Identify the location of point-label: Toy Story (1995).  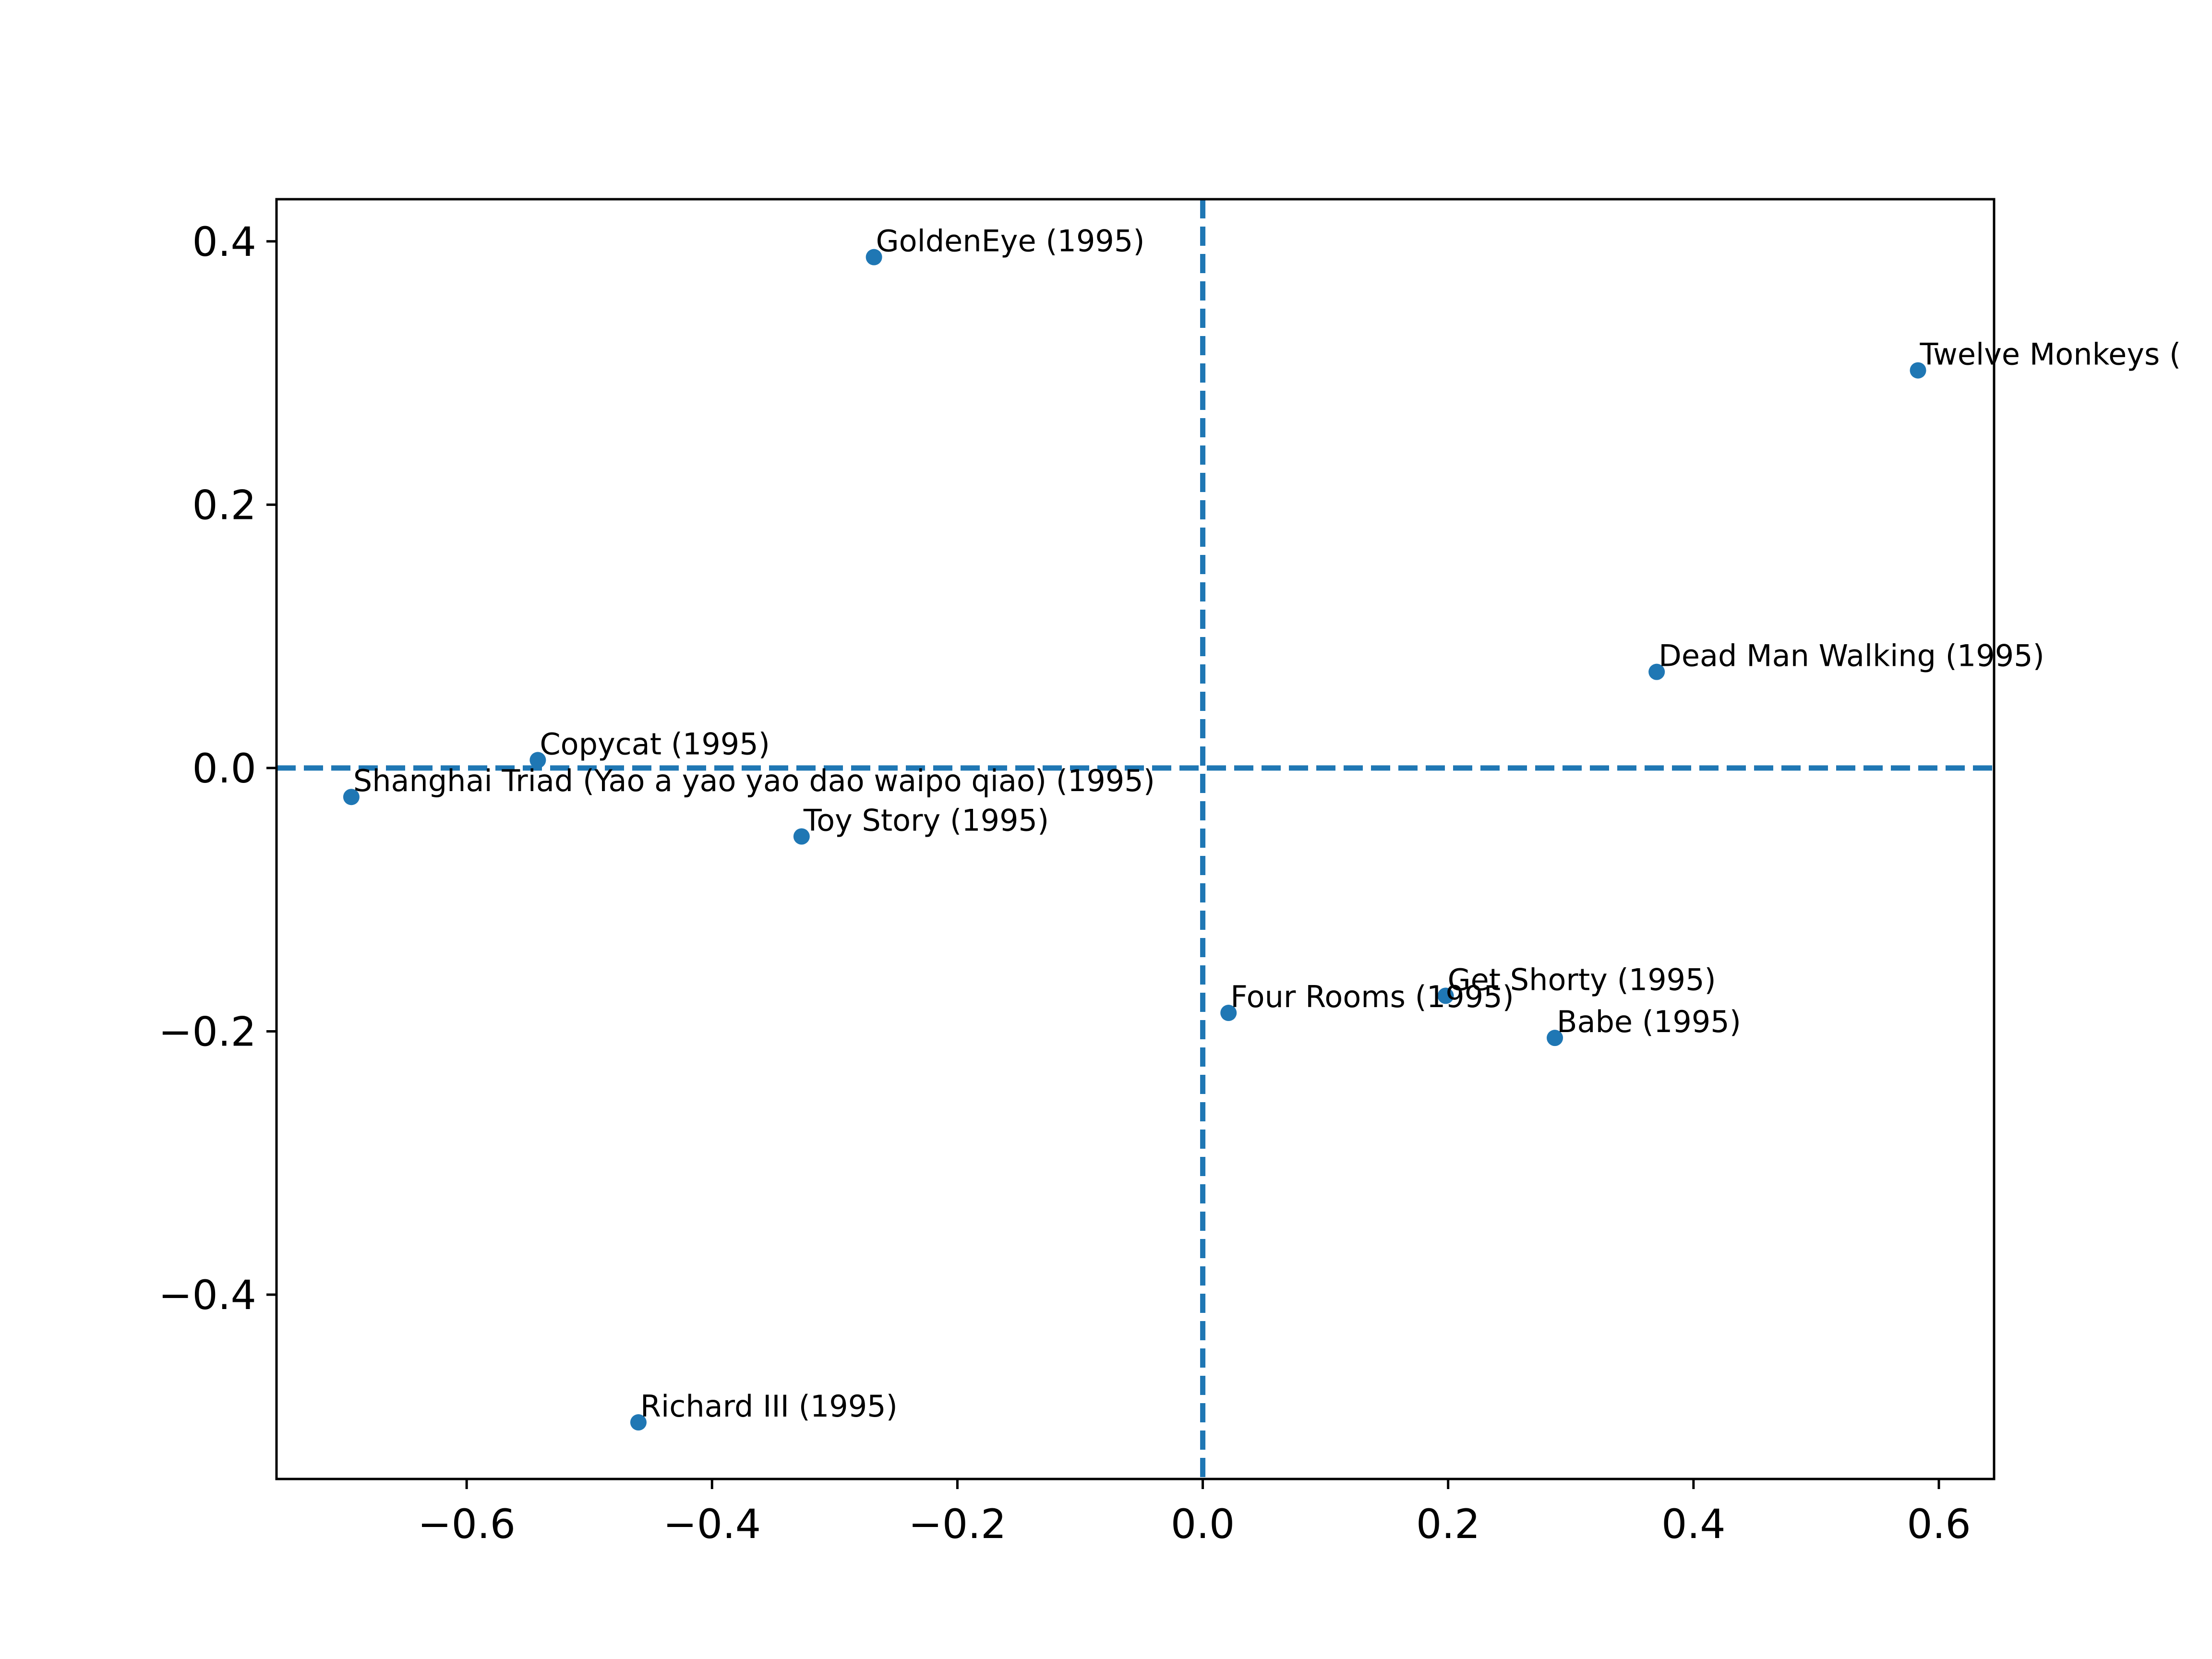
(926, 820).